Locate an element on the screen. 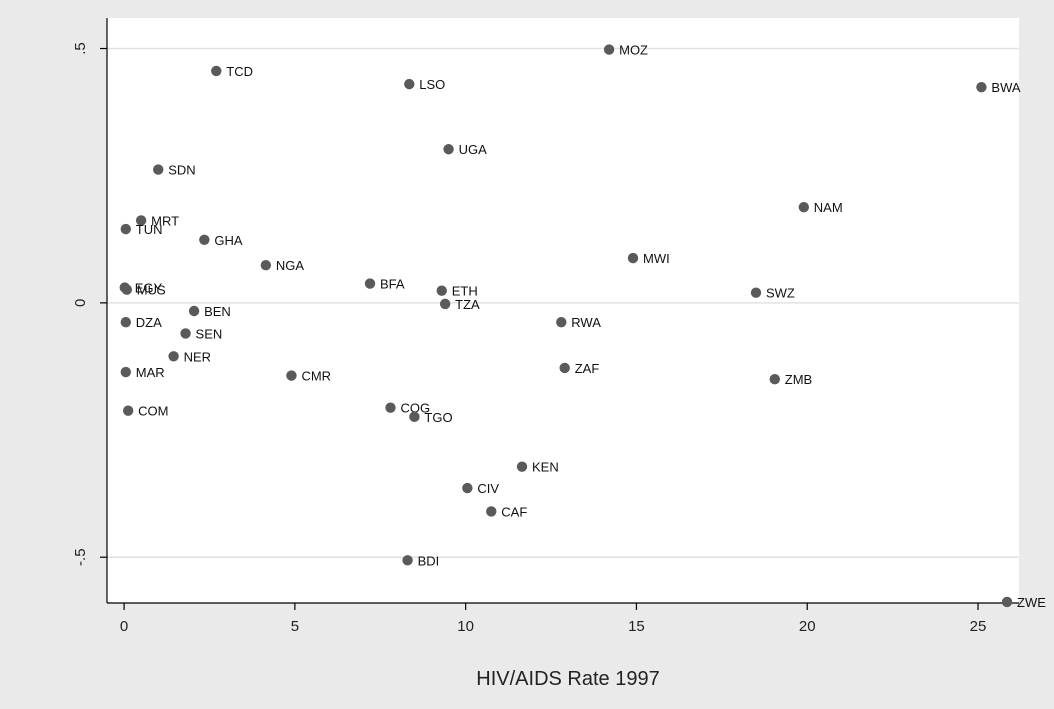 The height and width of the screenshot is (709, 1054). point-label: BFA is located at coordinates (392, 284).